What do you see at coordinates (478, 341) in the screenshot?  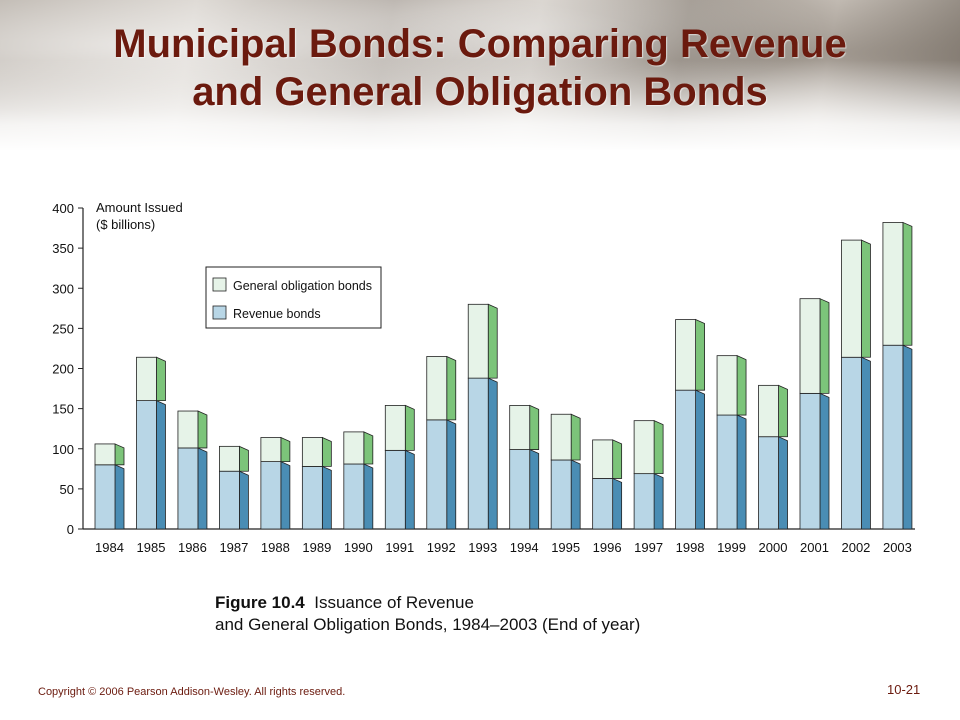 I see `bar-general-1993` at bounding box center [478, 341].